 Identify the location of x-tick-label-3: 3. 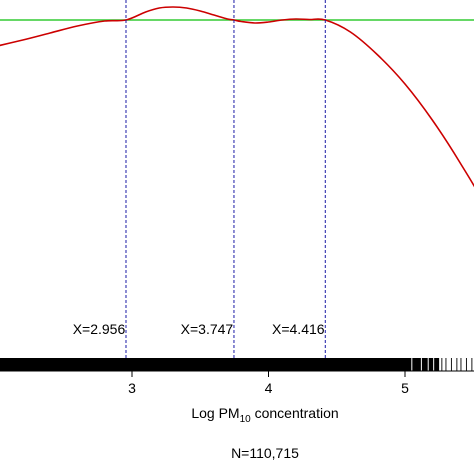
(132, 388).